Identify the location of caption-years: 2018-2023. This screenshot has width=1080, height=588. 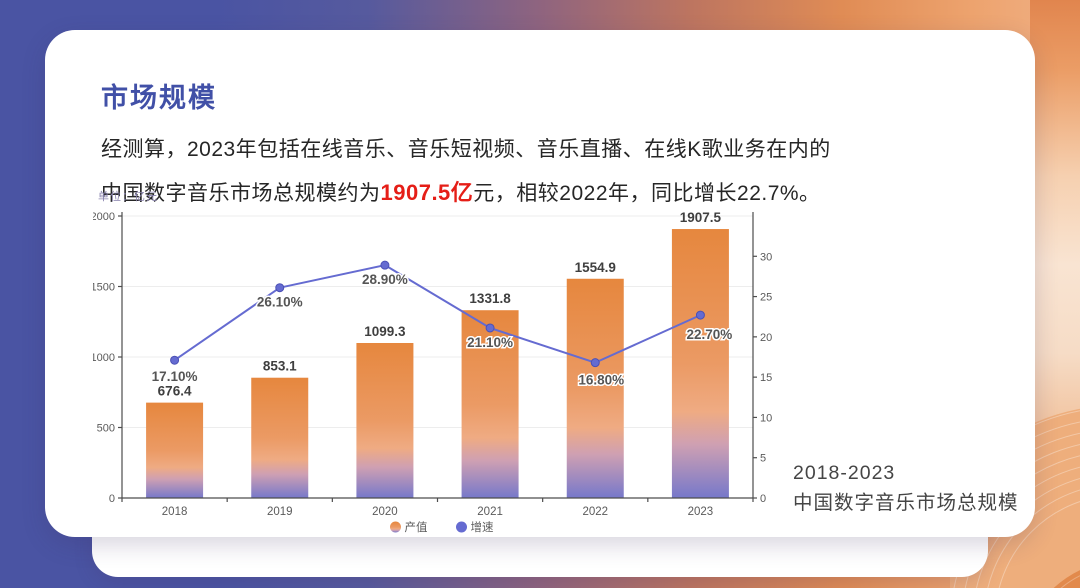
(844, 473).